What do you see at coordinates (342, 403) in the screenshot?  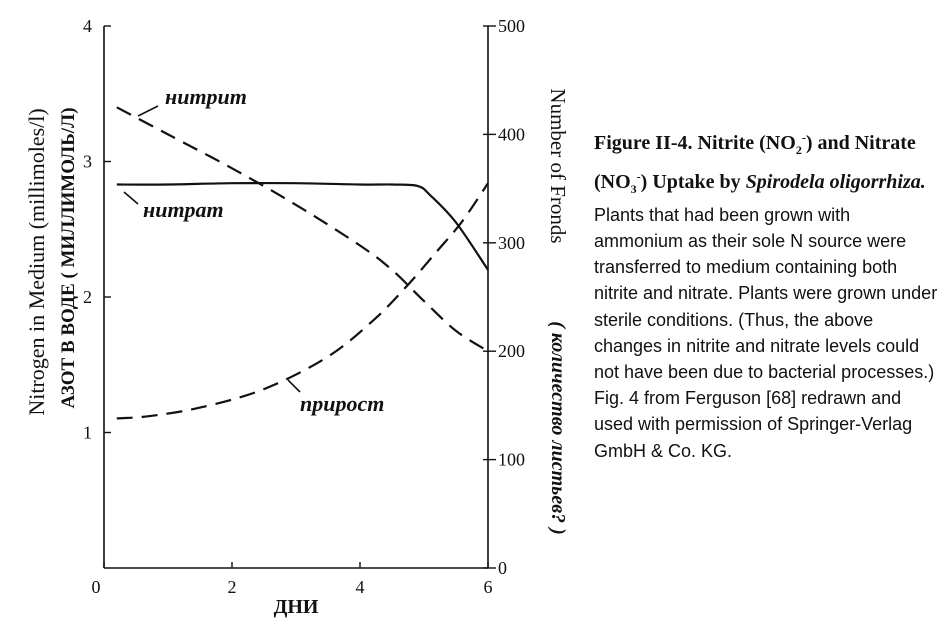 I see `series-label-growth: прирост` at bounding box center [342, 403].